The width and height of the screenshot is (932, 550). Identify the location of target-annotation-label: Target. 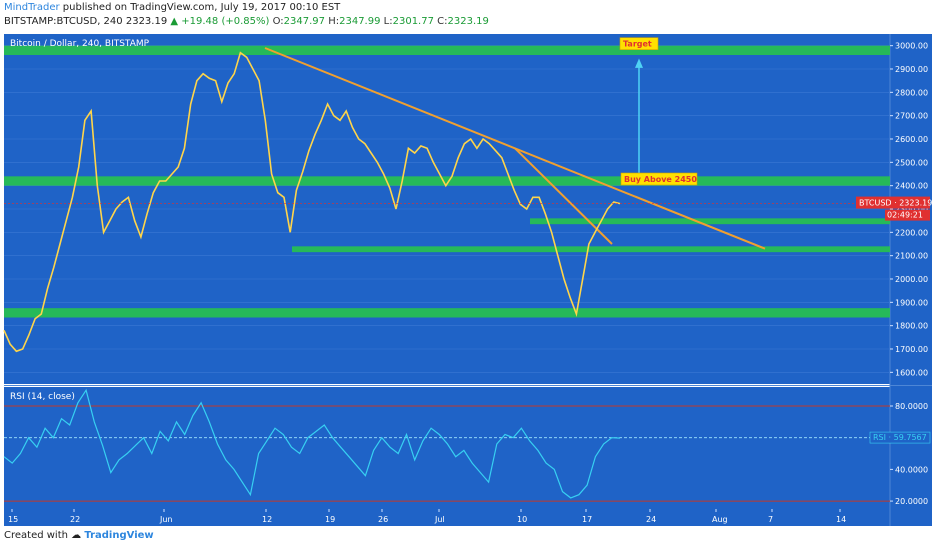
(637, 44).